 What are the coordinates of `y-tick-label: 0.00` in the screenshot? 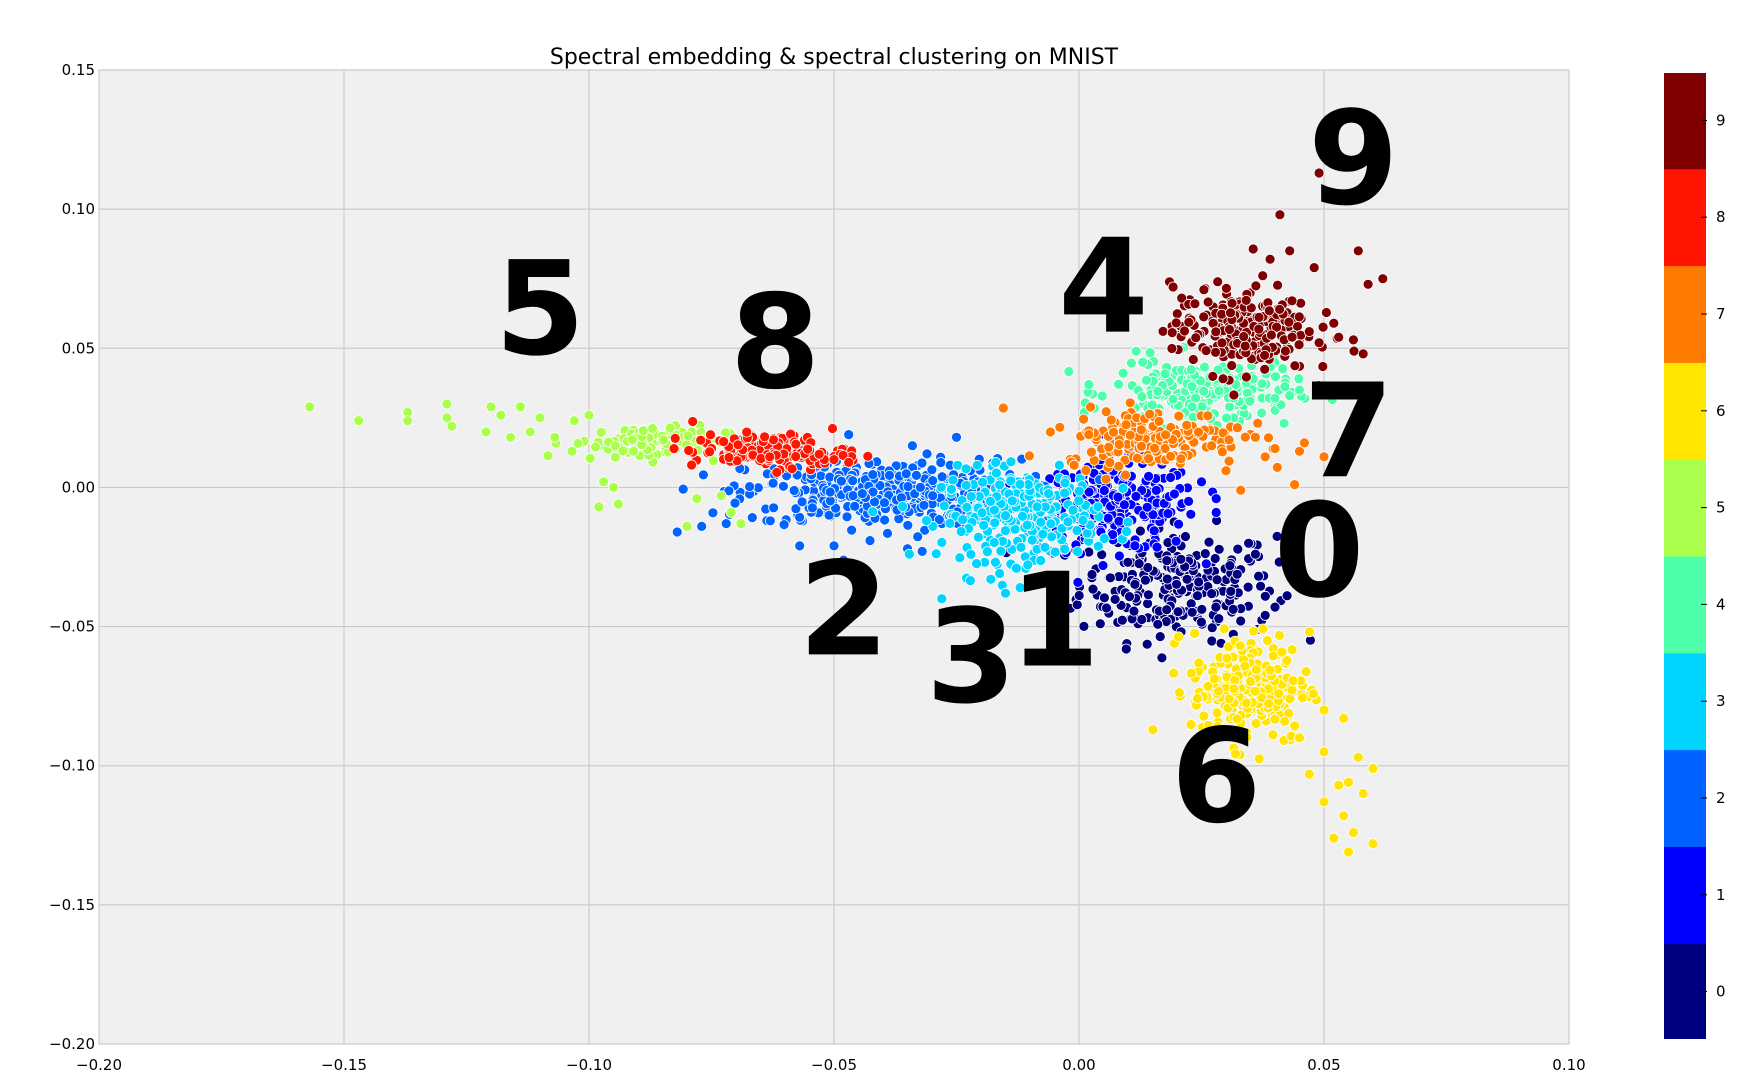 It's located at (78, 487).